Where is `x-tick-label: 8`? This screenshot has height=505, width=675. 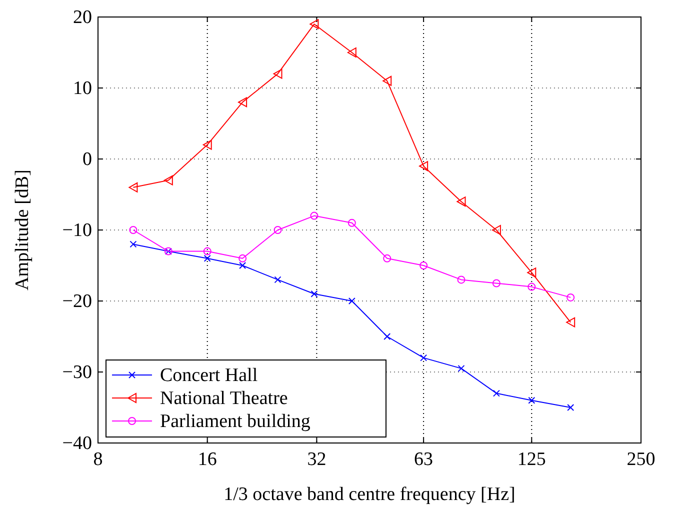 x-tick-label: 8 is located at coordinates (98, 459).